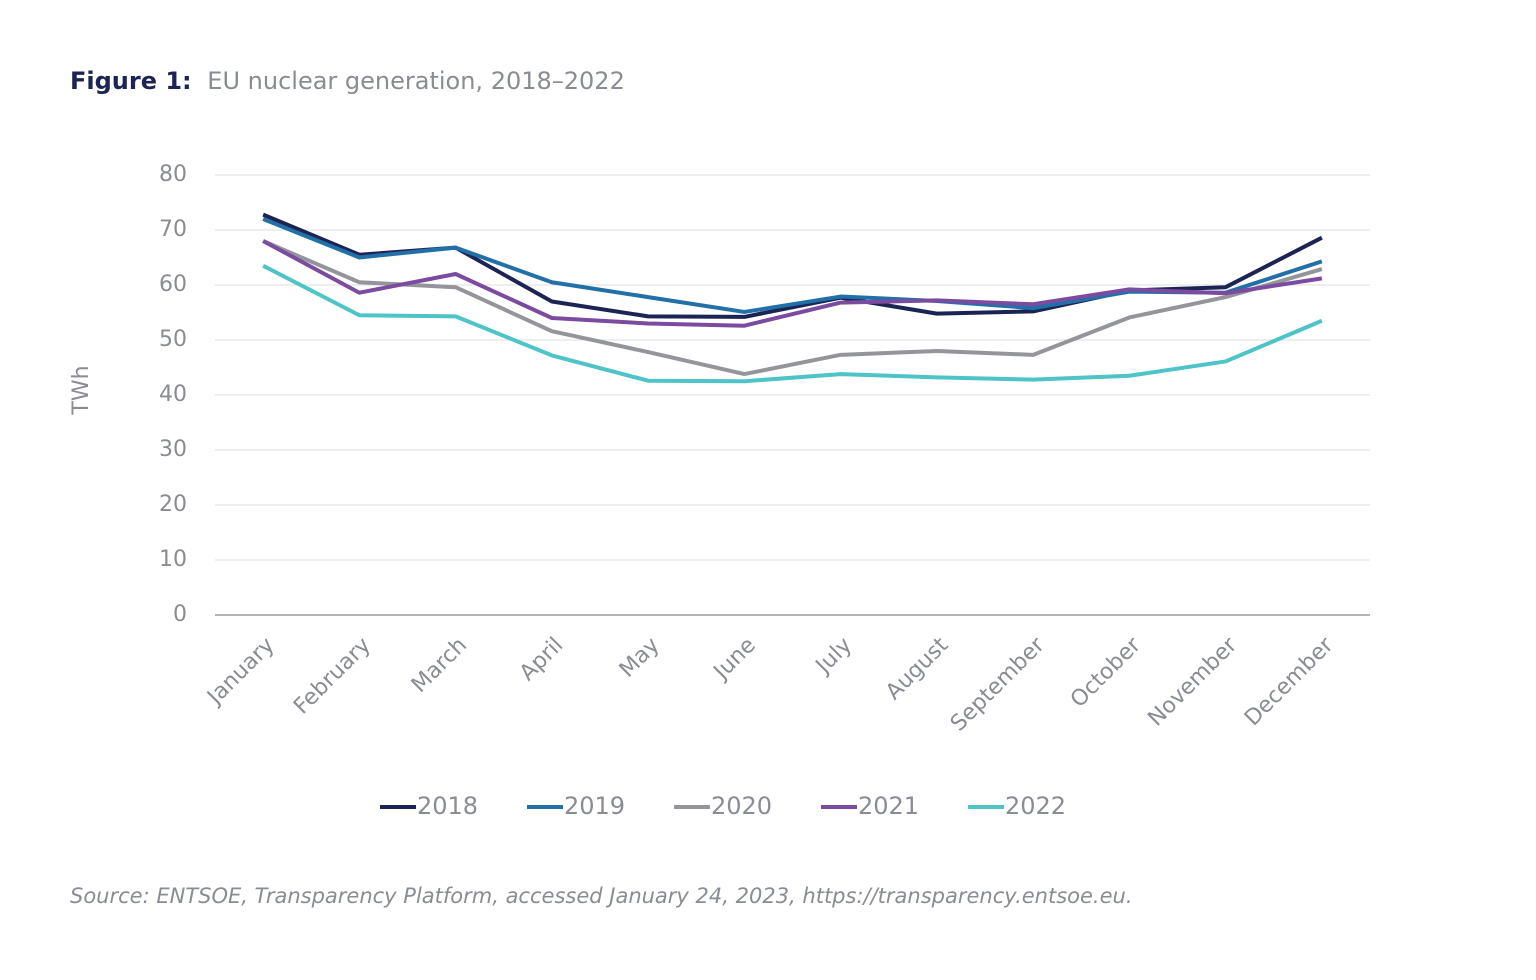 This screenshot has width=1536, height=980. I want to click on y-tick-label: 30, so click(173, 449).